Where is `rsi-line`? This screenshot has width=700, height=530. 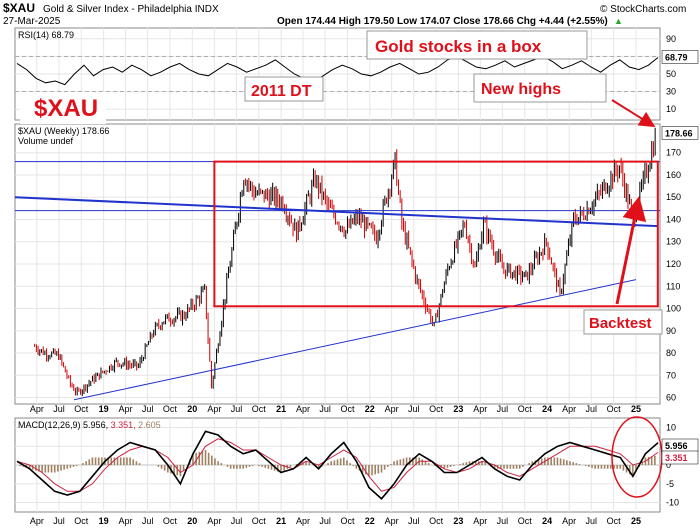
rsi-line is located at coordinates (337, 70).